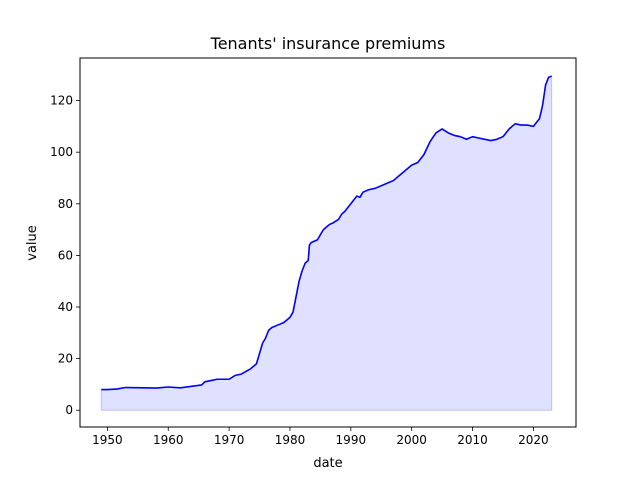  Describe the element at coordinates (65, 359) in the screenshot. I see `y-tick-label: 20` at that location.